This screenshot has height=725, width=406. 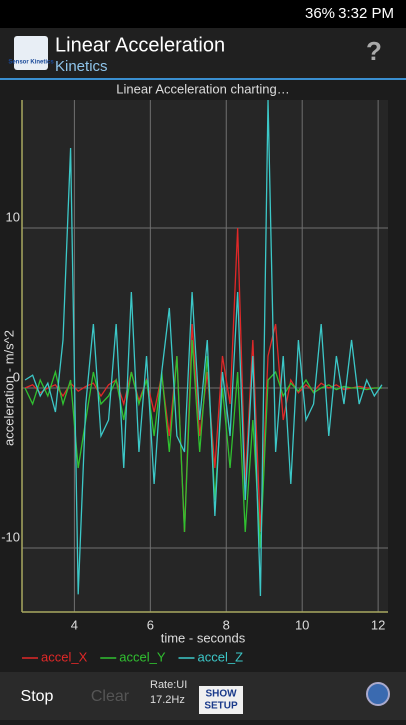 I want to click on y-tick-label: 0, so click(x=16, y=376).